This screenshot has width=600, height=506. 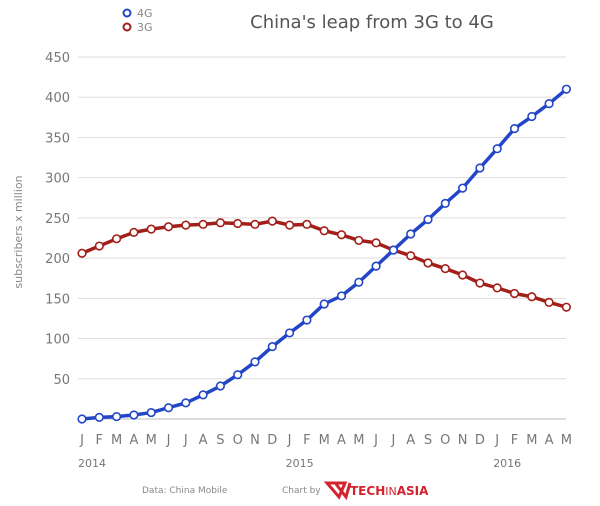 I want to click on y-tick-labels: 50 100 150 200 250 300 350 400 450, so click(x=57, y=219).